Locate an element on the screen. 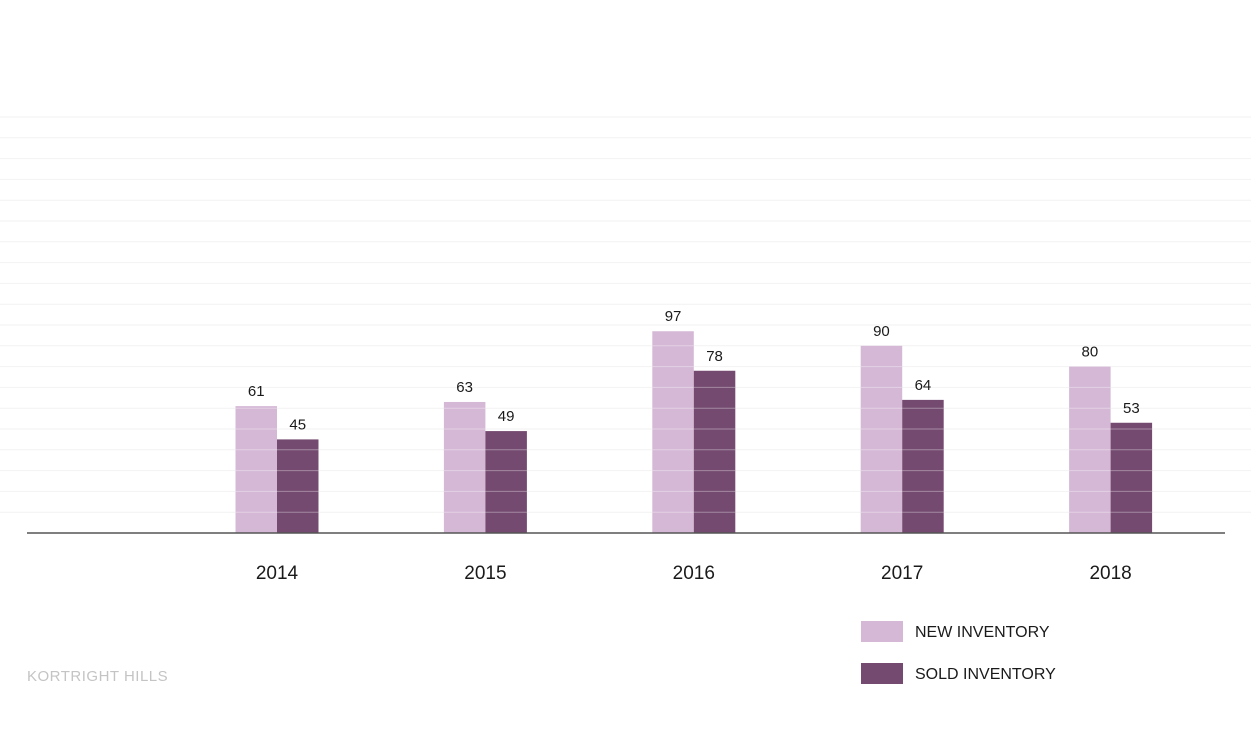  bar-value-label: 78 is located at coordinates (714, 356).